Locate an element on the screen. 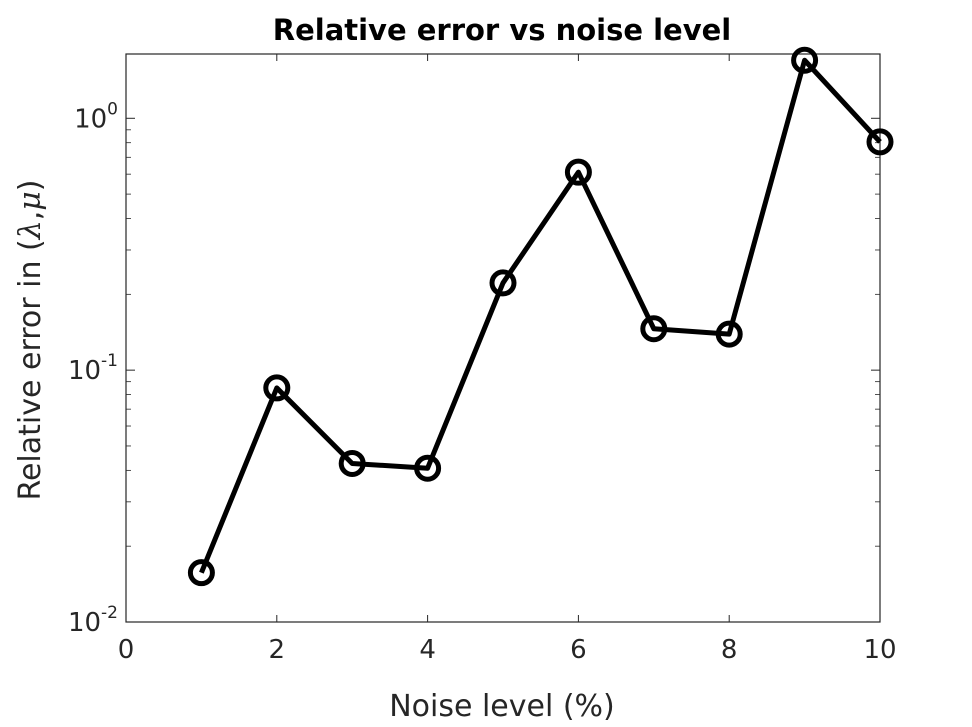 The image size is (972, 727). x-tick-label: 6 is located at coordinates (578, 650).